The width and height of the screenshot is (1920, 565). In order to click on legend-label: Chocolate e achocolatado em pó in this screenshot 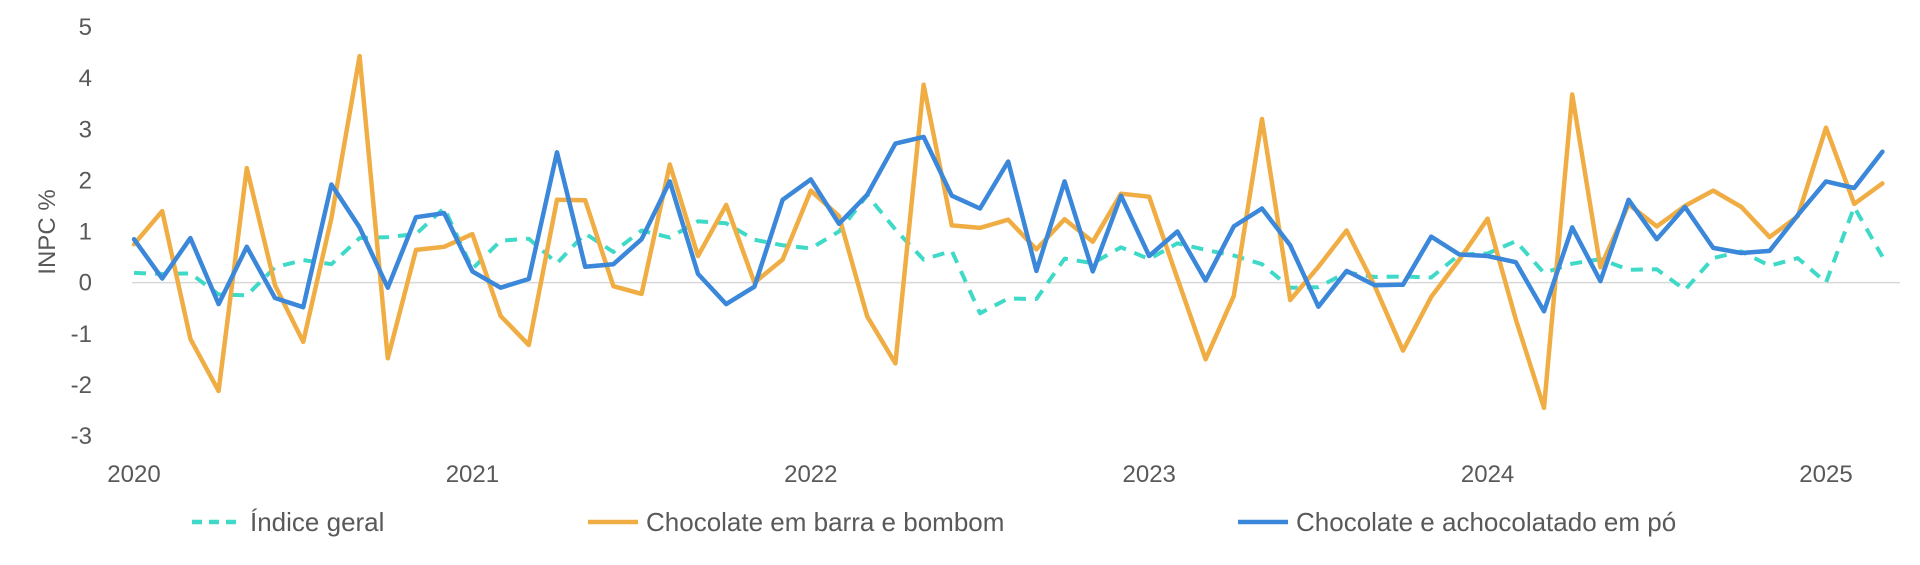, I will do `click(1486, 522)`.